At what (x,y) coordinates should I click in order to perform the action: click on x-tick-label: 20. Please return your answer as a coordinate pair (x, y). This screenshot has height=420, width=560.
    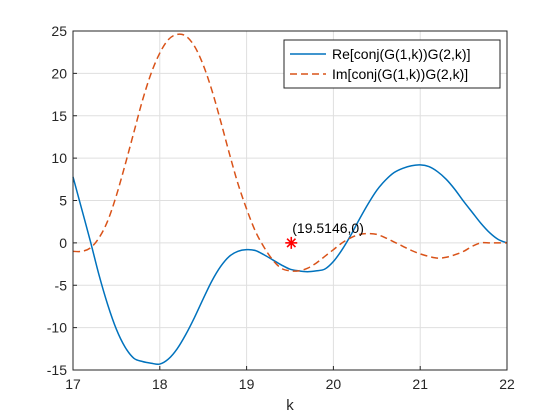
    Looking at the image, I should click on (334, 384).